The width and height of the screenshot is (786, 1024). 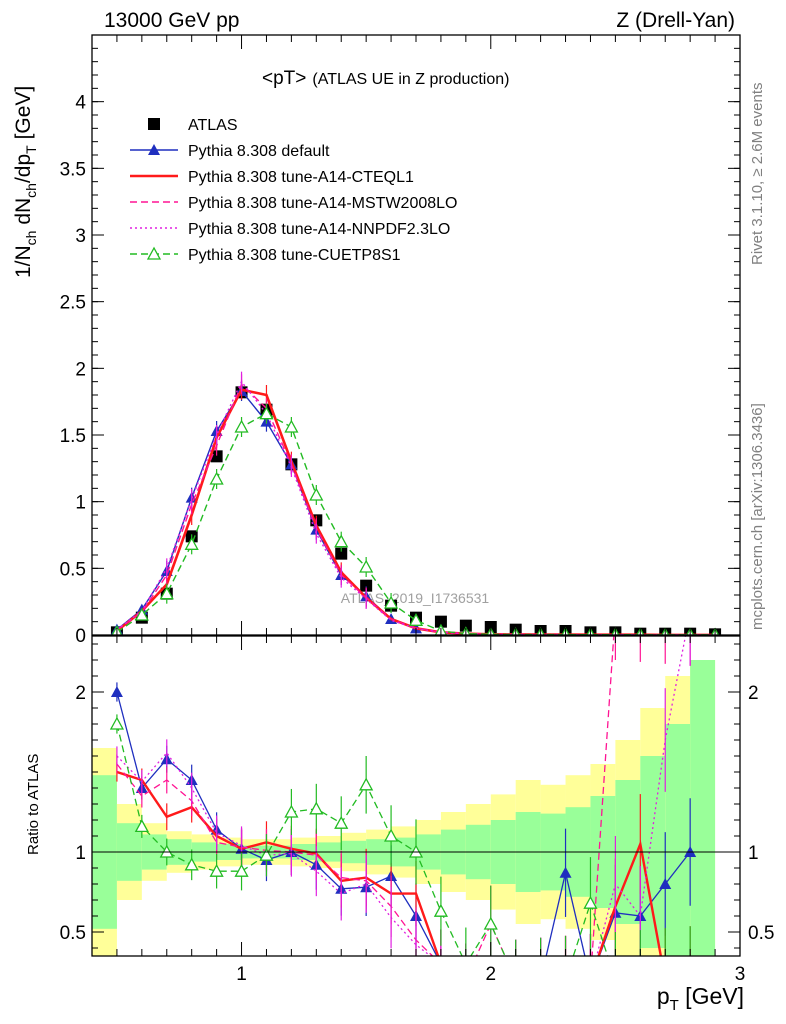 I want to click on legend-item: Pythia 8.308 tune-A14-CTEQL1, so click(x=272, y=177).